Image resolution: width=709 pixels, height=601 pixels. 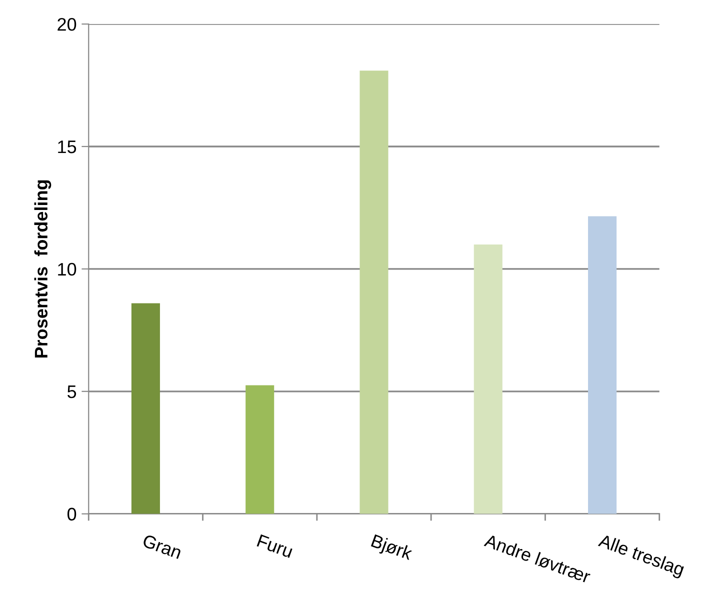 I want to click on y-tick-label: 0, so click(x=71, y=514).